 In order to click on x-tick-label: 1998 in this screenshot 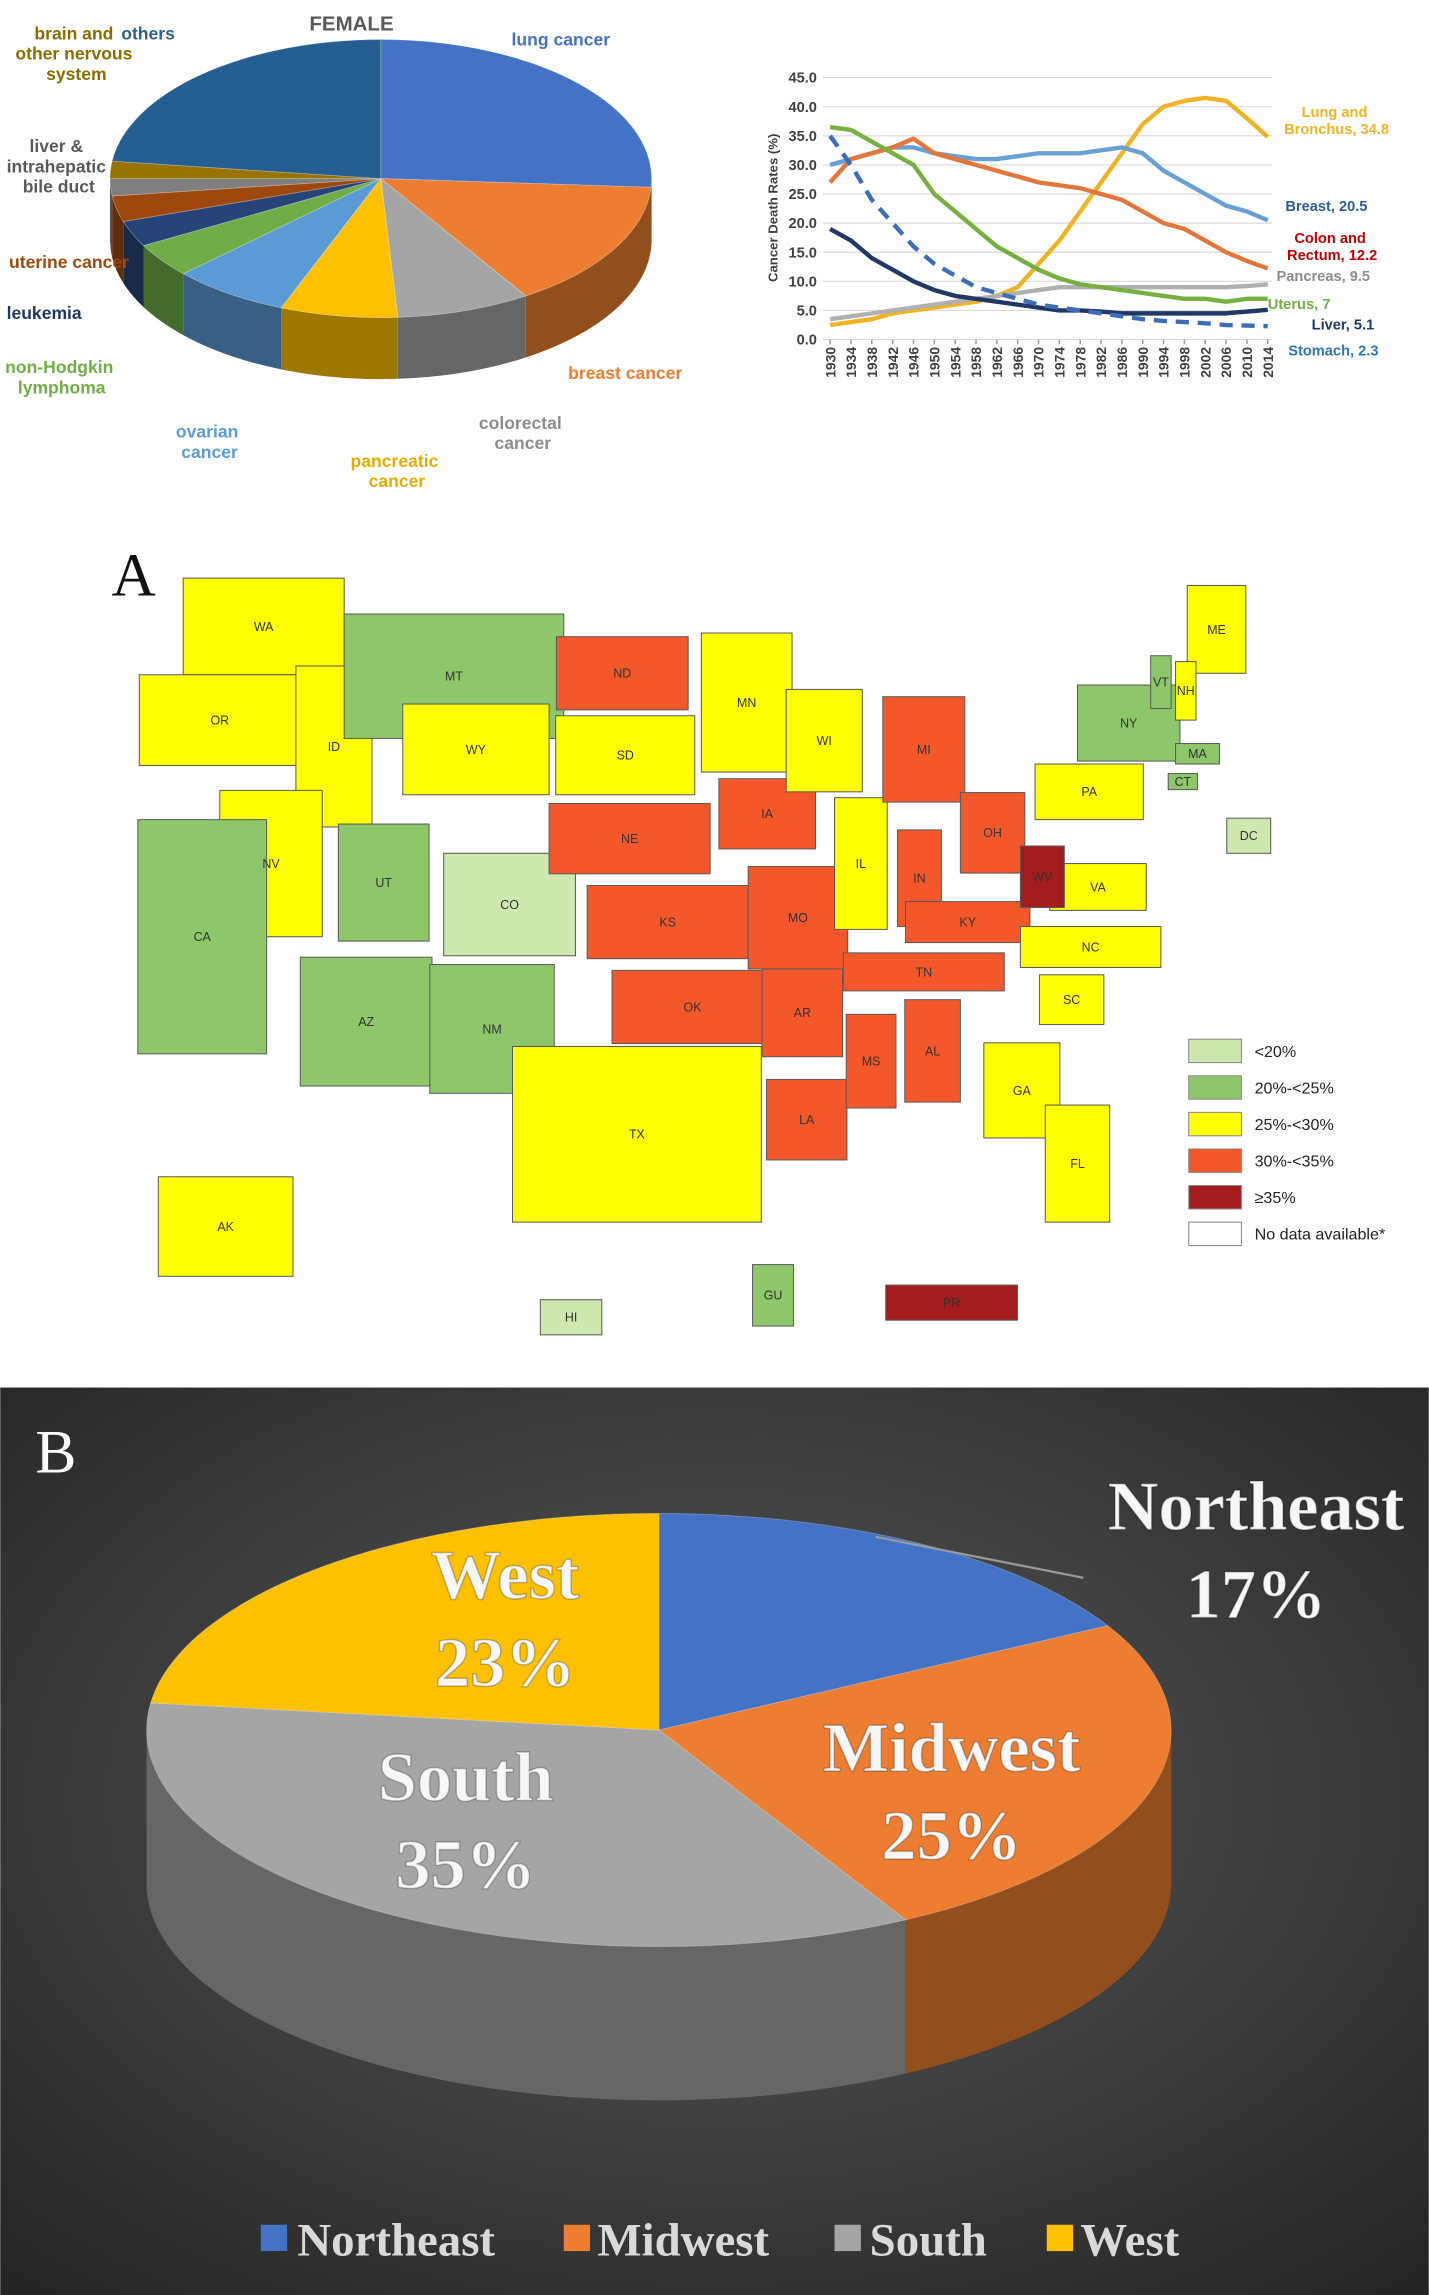, I will do `click(1185, 362)`.